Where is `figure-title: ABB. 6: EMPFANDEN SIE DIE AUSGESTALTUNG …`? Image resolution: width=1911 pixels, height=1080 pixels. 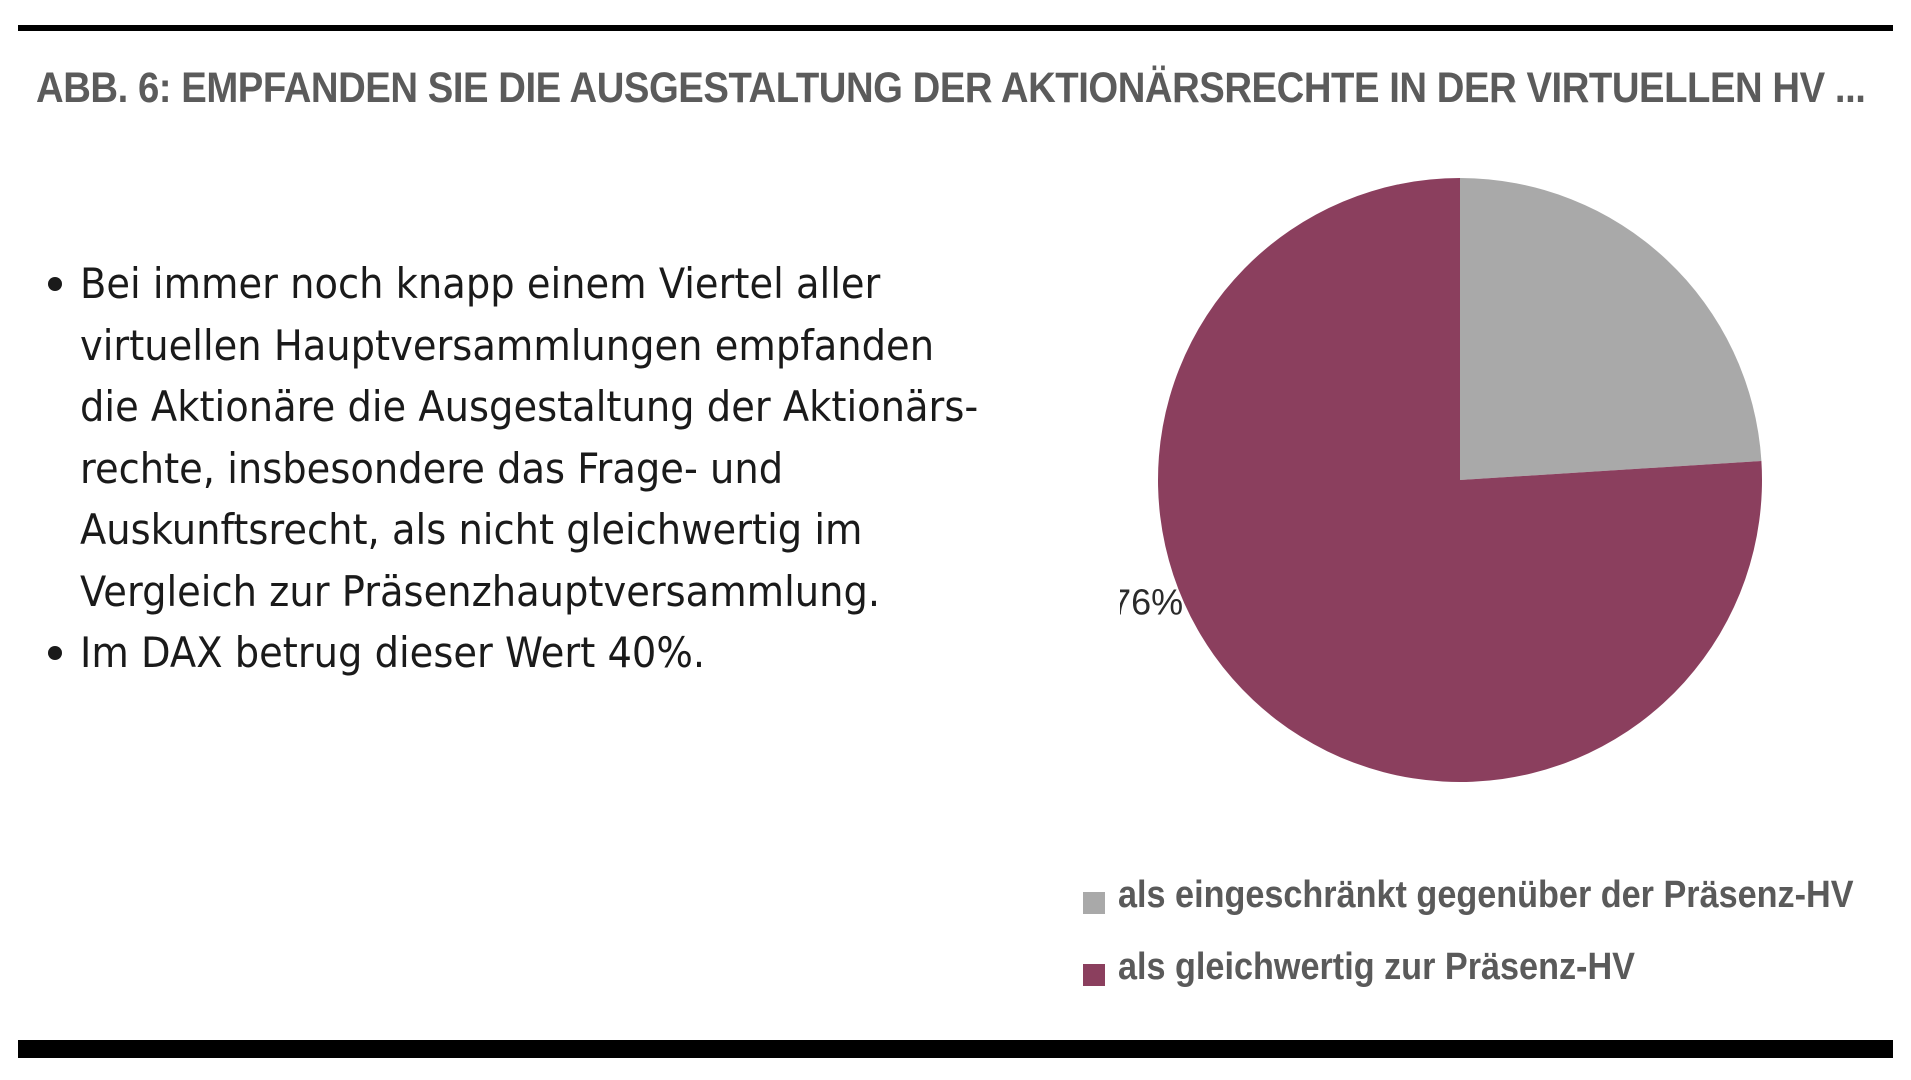 figure-title: ABB. 6: EMPFANDEN SIE DIE AUSGESTALTUNG … is located at coordinates (951, 88).